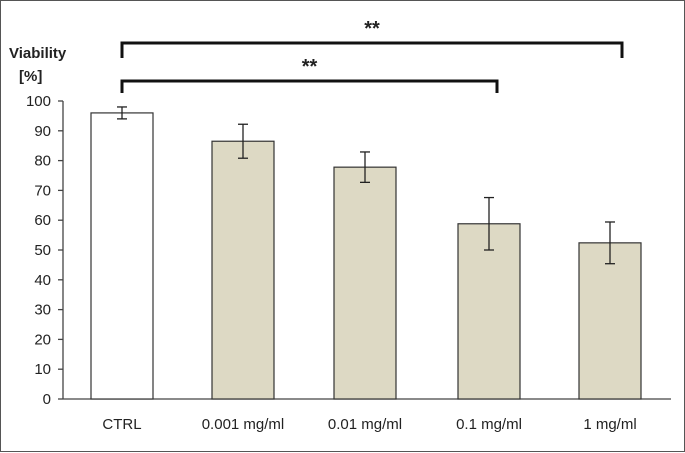 Image resolution: width=685 pixels, height=453 pixels. What do you see at coordinates (42, 369) in the screenshot?
I see `y-tick-label: 10` at bounding box center [42, 369].